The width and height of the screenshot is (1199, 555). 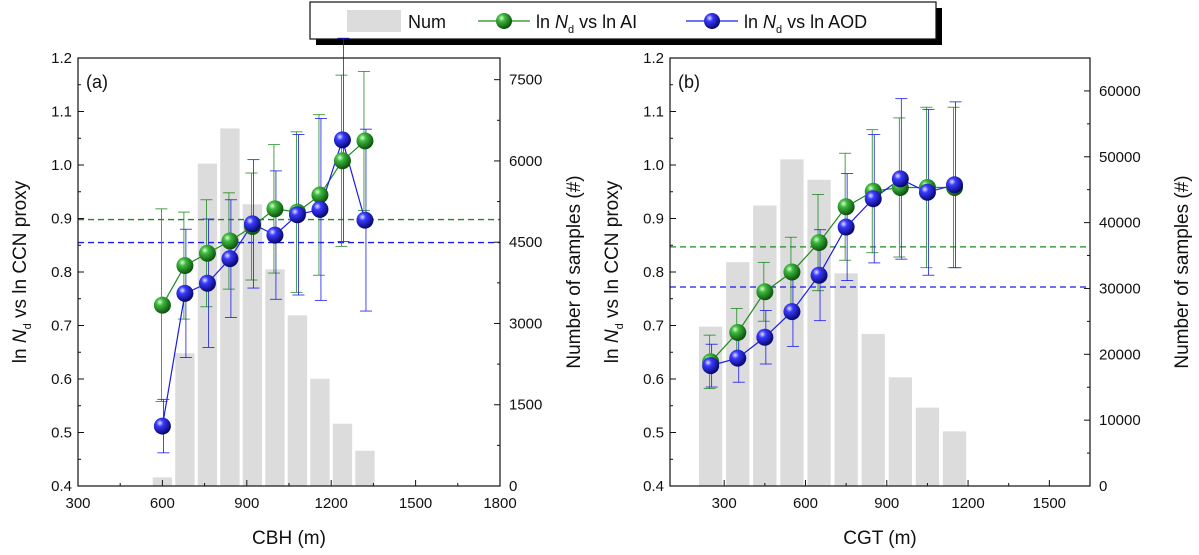 I want to click on y-right-tick-label: 1500, so click(x=525, y=405).